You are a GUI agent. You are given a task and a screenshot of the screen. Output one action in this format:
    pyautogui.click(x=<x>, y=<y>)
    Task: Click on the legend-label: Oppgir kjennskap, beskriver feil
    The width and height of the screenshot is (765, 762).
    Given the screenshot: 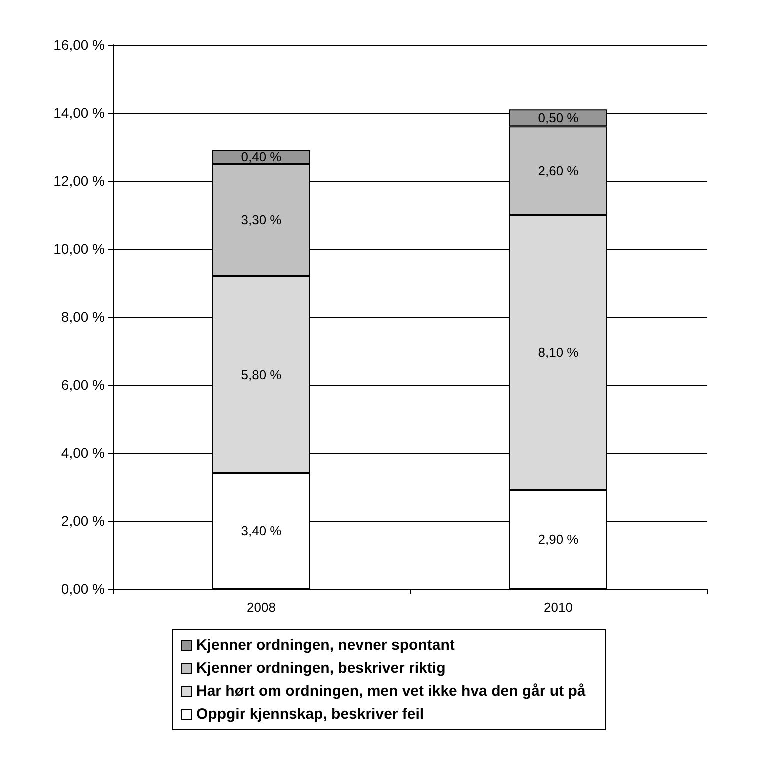 What is the action you would take?
    pyautogui.click(x=310, y=714)
    